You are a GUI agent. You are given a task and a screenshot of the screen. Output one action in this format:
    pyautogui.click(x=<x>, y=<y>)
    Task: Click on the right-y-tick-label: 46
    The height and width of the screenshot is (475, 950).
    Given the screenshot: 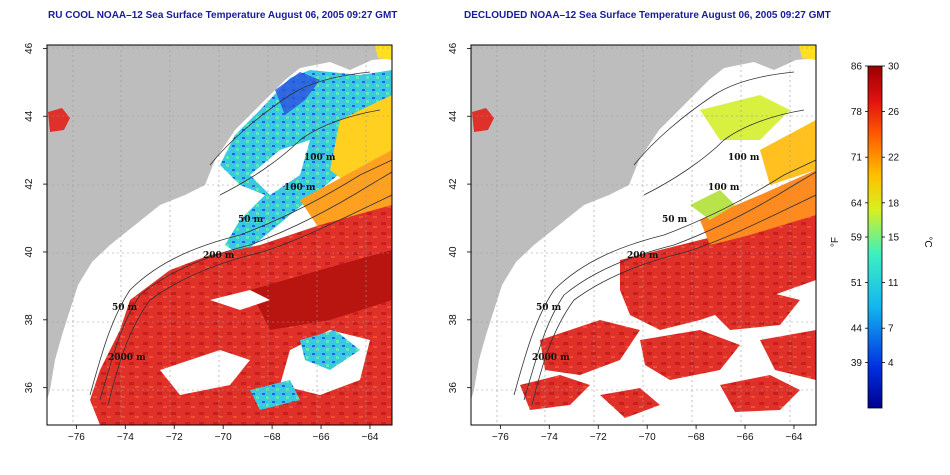 What is the action you would take?
    pyautogui.click(x=453, y=48)
    